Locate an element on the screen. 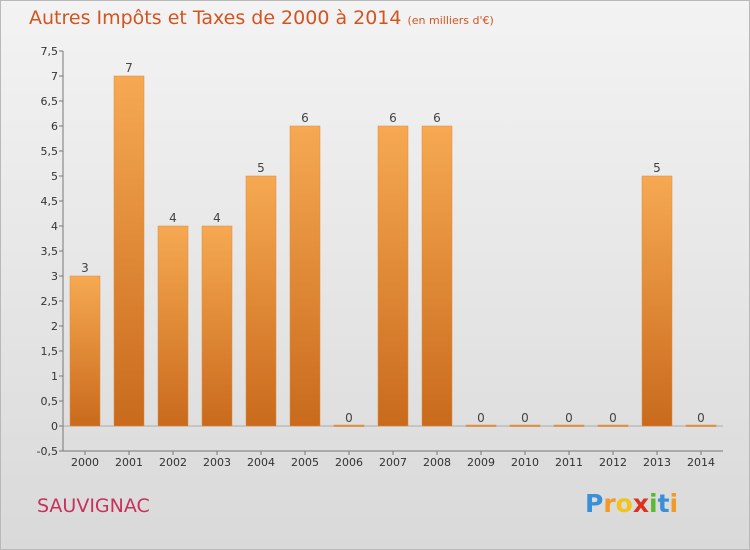 This screenshot has width=750, height=550. y-tick-label: 6,5 is located at coordinates (50, 101).